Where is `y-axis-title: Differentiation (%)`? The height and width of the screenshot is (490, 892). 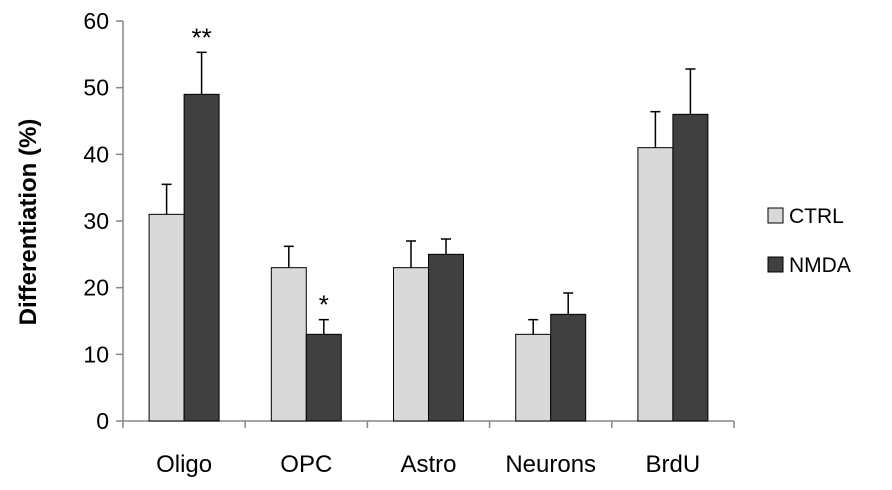
y-axis-title: Differentiation (%) is located at coordinates (28, 222).